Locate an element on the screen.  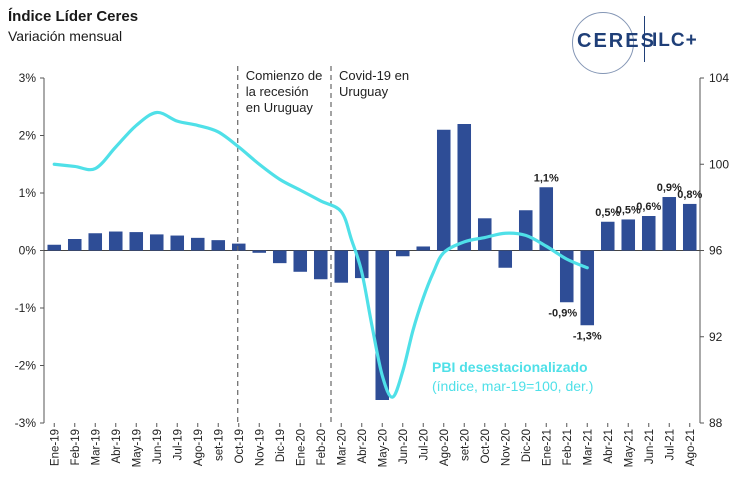
chart-title: Índice Líder Ceres is located at coordinates (73, 16).